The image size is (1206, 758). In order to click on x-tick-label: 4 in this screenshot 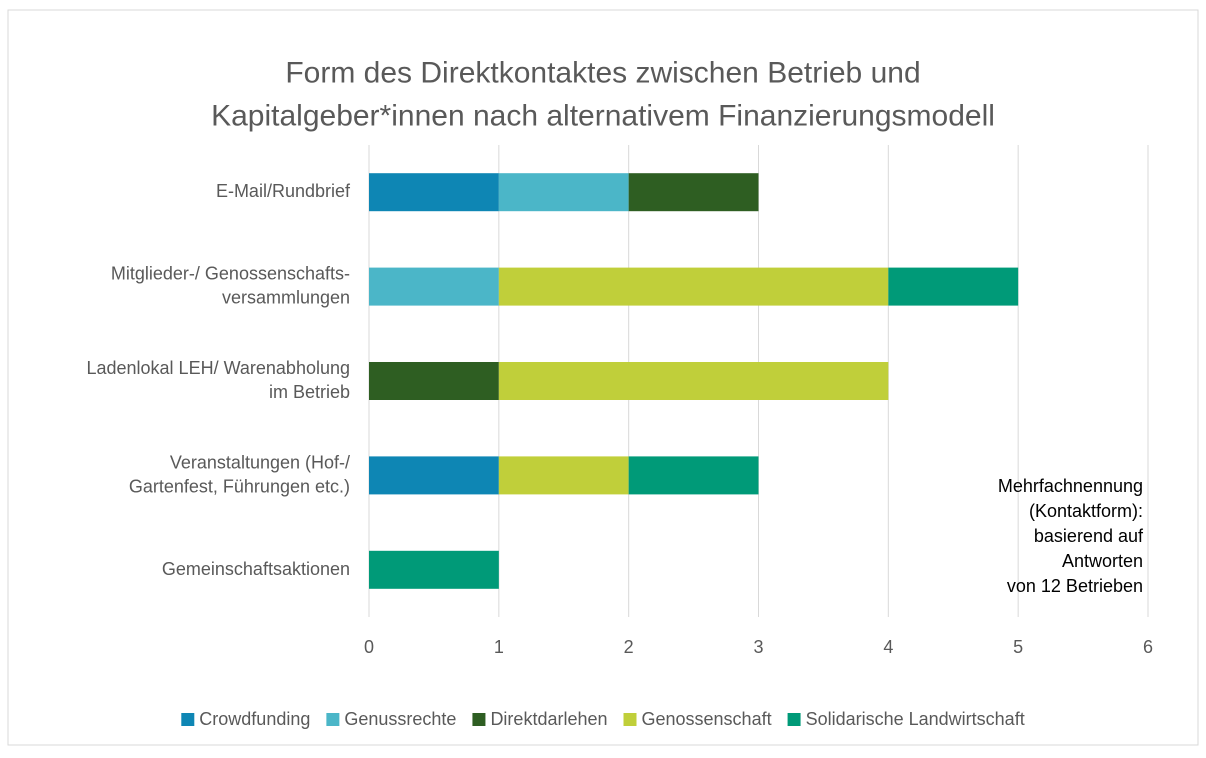, I will do `click(888, 647)`.